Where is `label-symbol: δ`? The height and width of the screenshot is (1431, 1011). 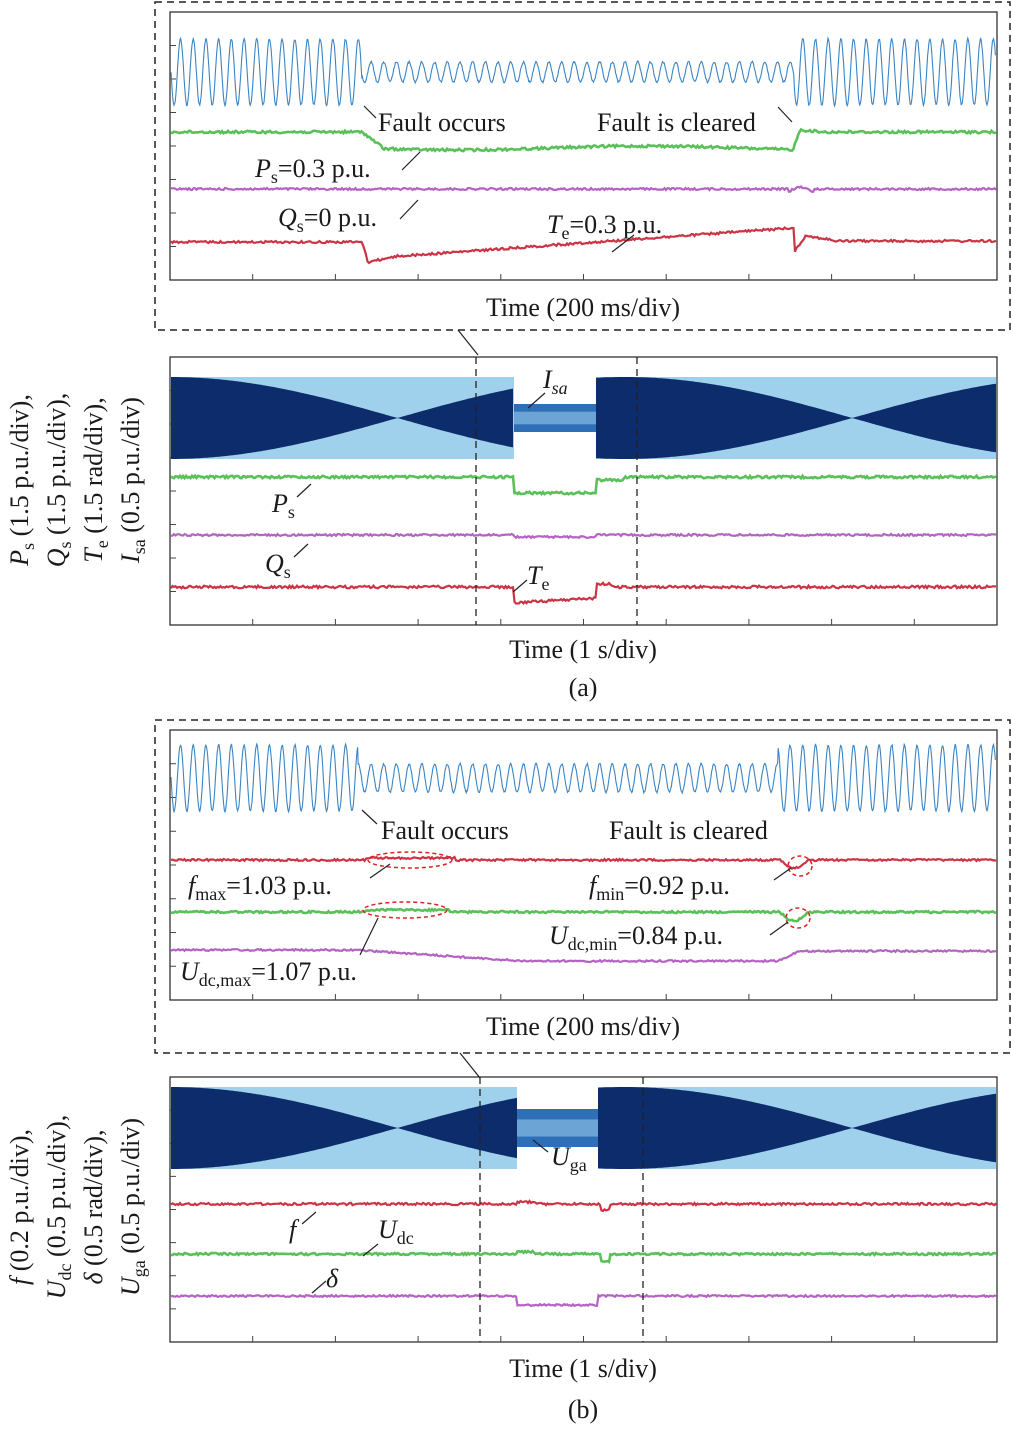
label-symbol: δ is located at coordinates (93, 1278).